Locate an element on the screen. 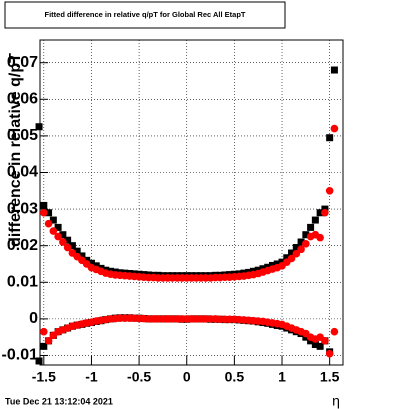 The width and height of the screenshot is (400, 409). y-axis-label: difference in relative q/pT is located at coordinates (15, 150).